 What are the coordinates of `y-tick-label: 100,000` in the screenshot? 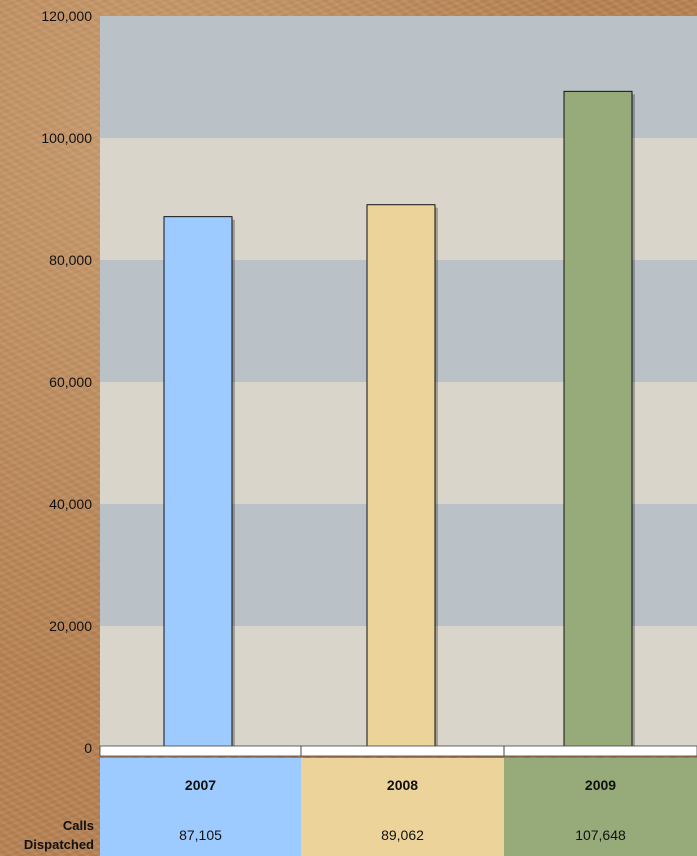 It's located at (66, 138).